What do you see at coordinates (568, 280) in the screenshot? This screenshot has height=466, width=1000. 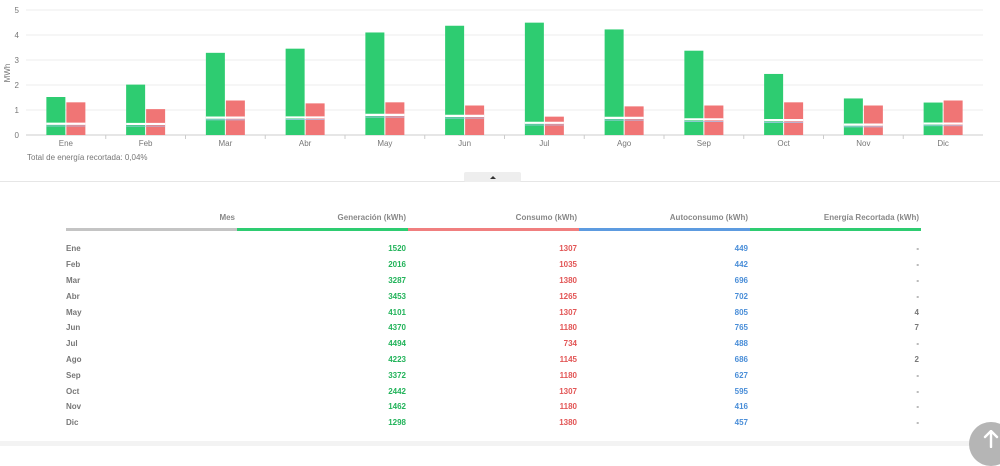 I see `cell-consumo: 1380` at bounding box center [568, 280].